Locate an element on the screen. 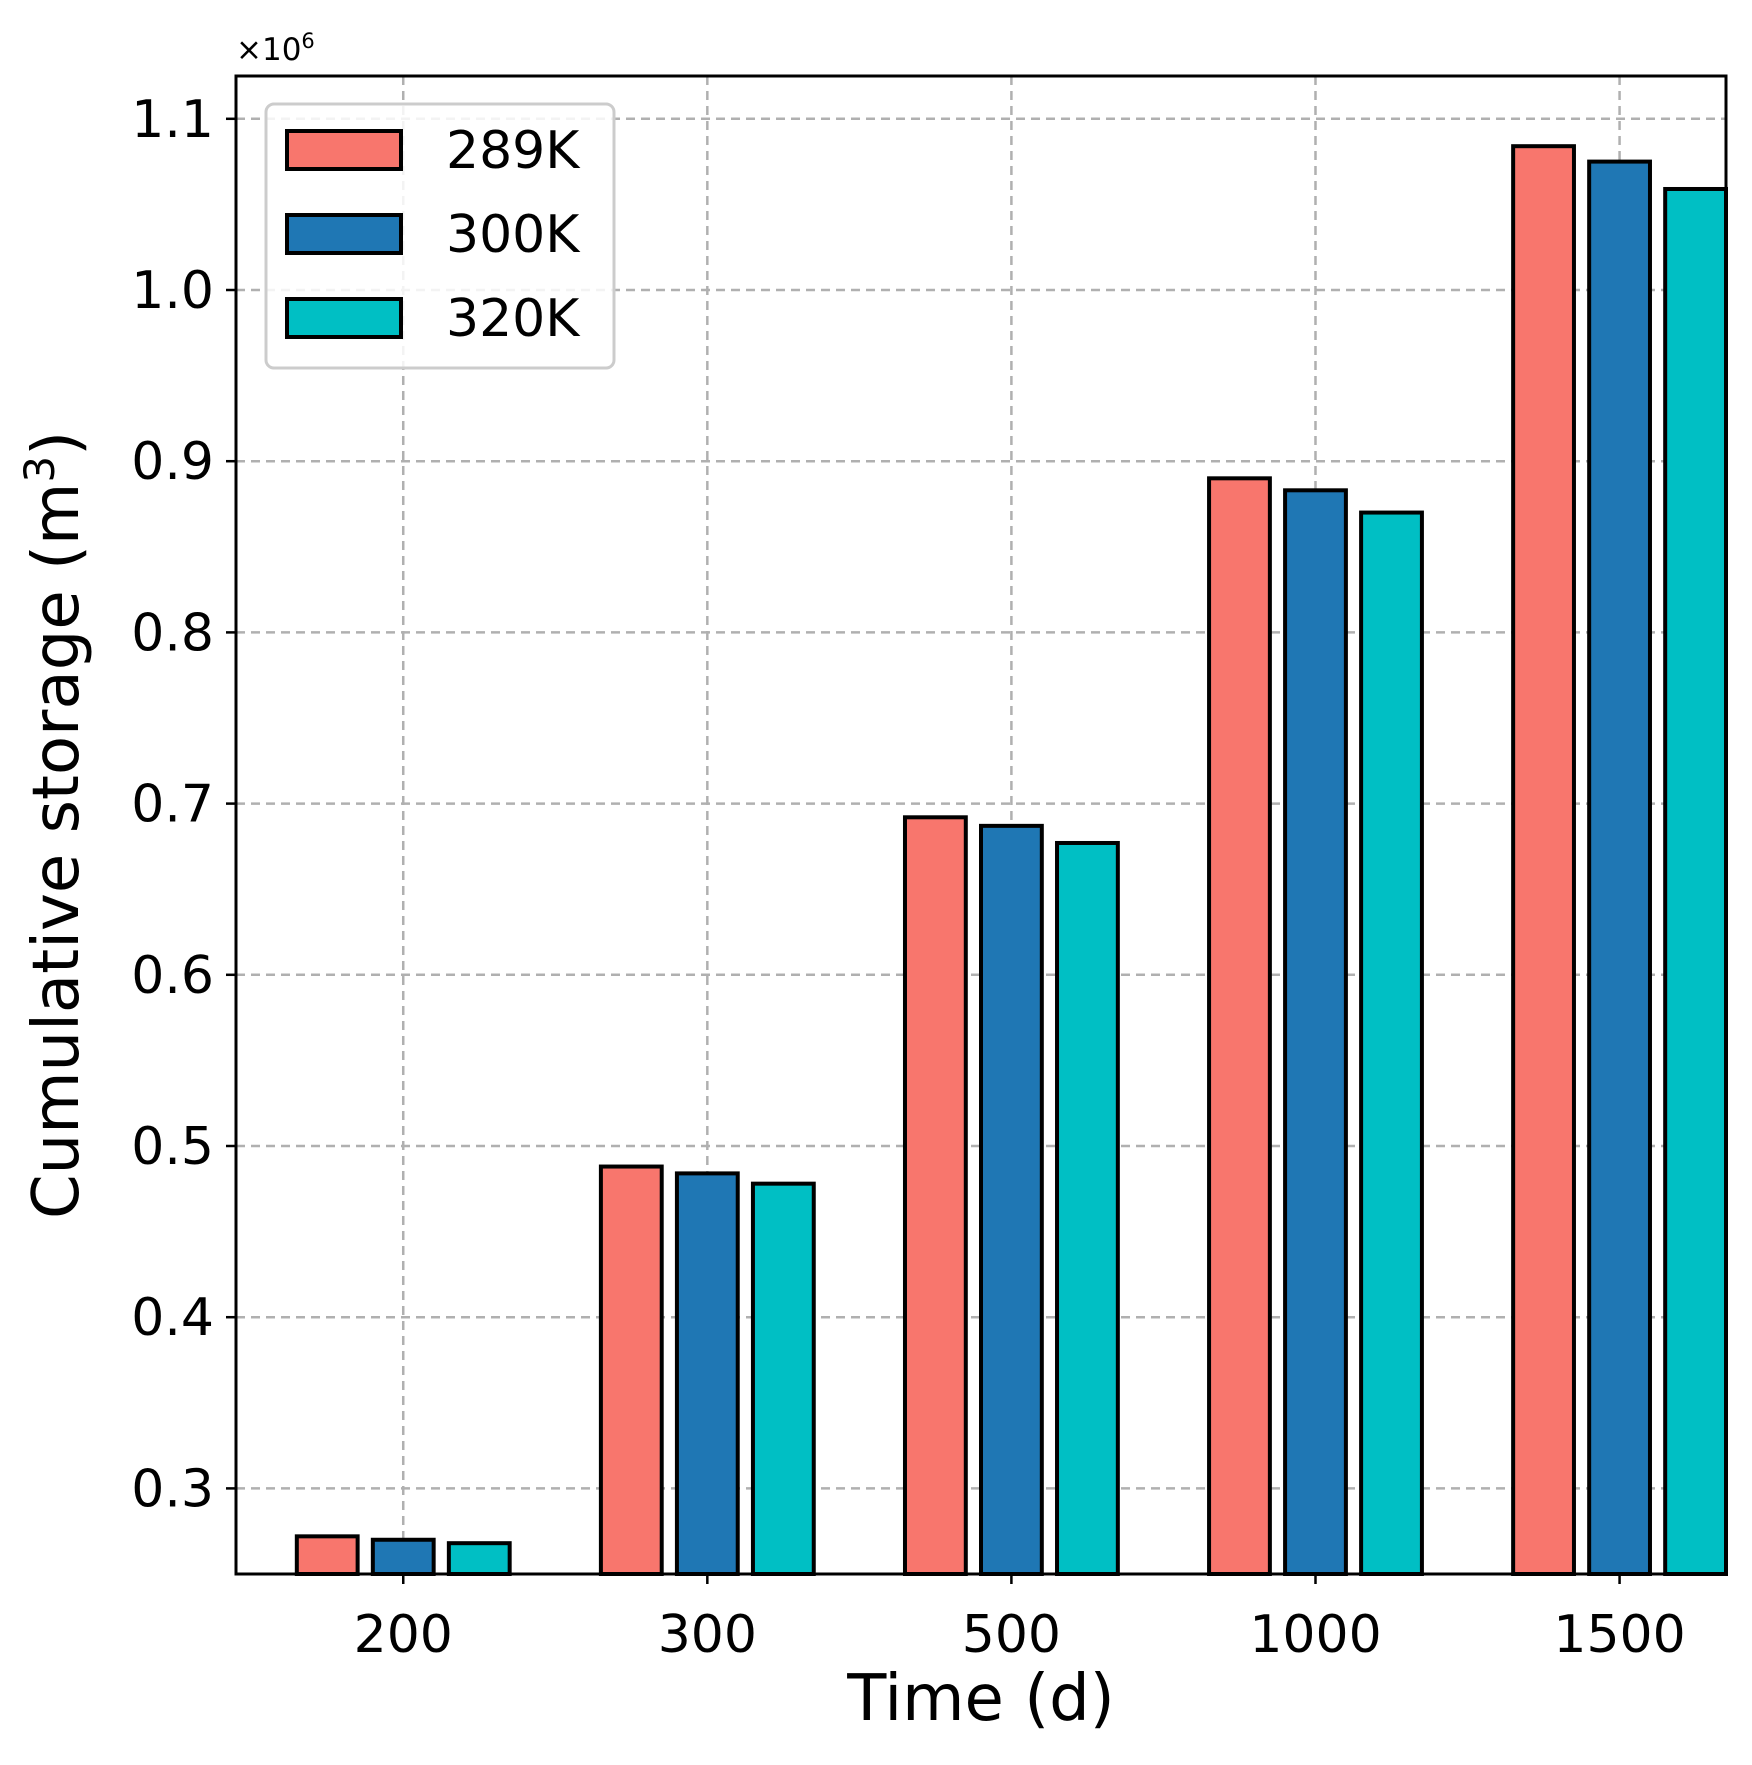 This screenshot has height=1765, width=1752. legend-label-289K: 289K is located at coordinates (513, 151).